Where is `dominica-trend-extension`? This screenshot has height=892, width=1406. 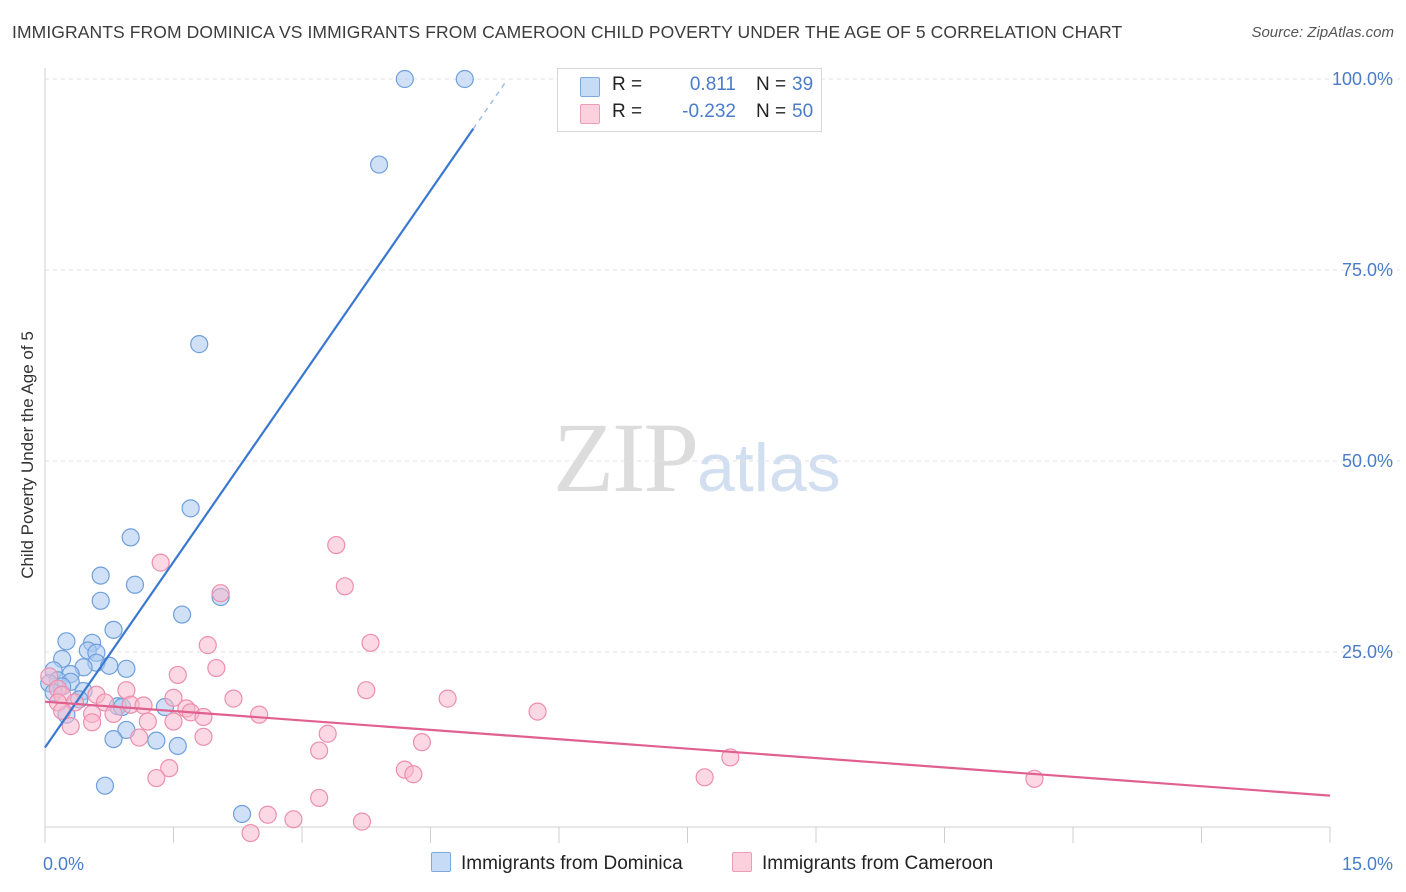 dominica-trend-extension is located at coordinates (490, 104).